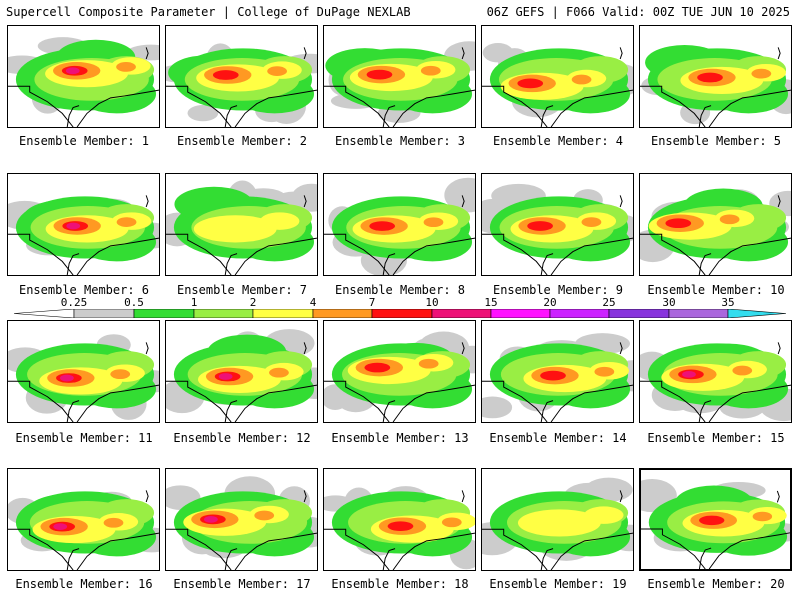 Image resolution: width=800 pixels, height=600 pixels. What do you see at coordinates (400, 141) in the screenshot?
I see `ensemble-member-label: Ensemble Member: 3` at bounding box center [400, 141].